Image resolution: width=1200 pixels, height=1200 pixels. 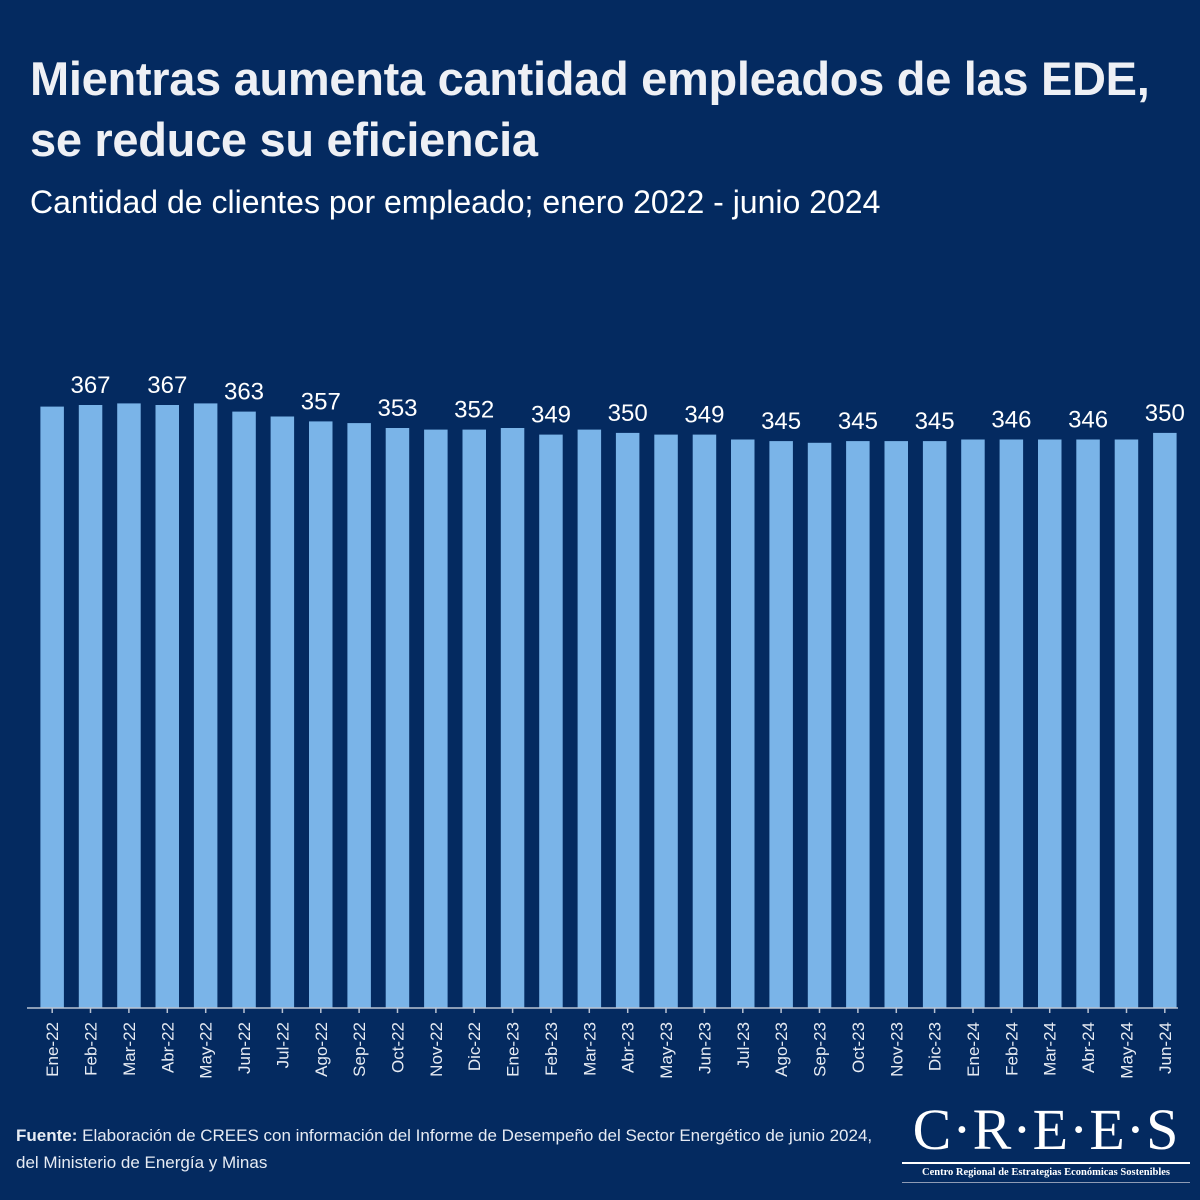 What do you see at coordinates (589, 1049) in the screenshot?
I see `x-tick-label-mar-23: Mar-23` at bounding box center [589, 1049].